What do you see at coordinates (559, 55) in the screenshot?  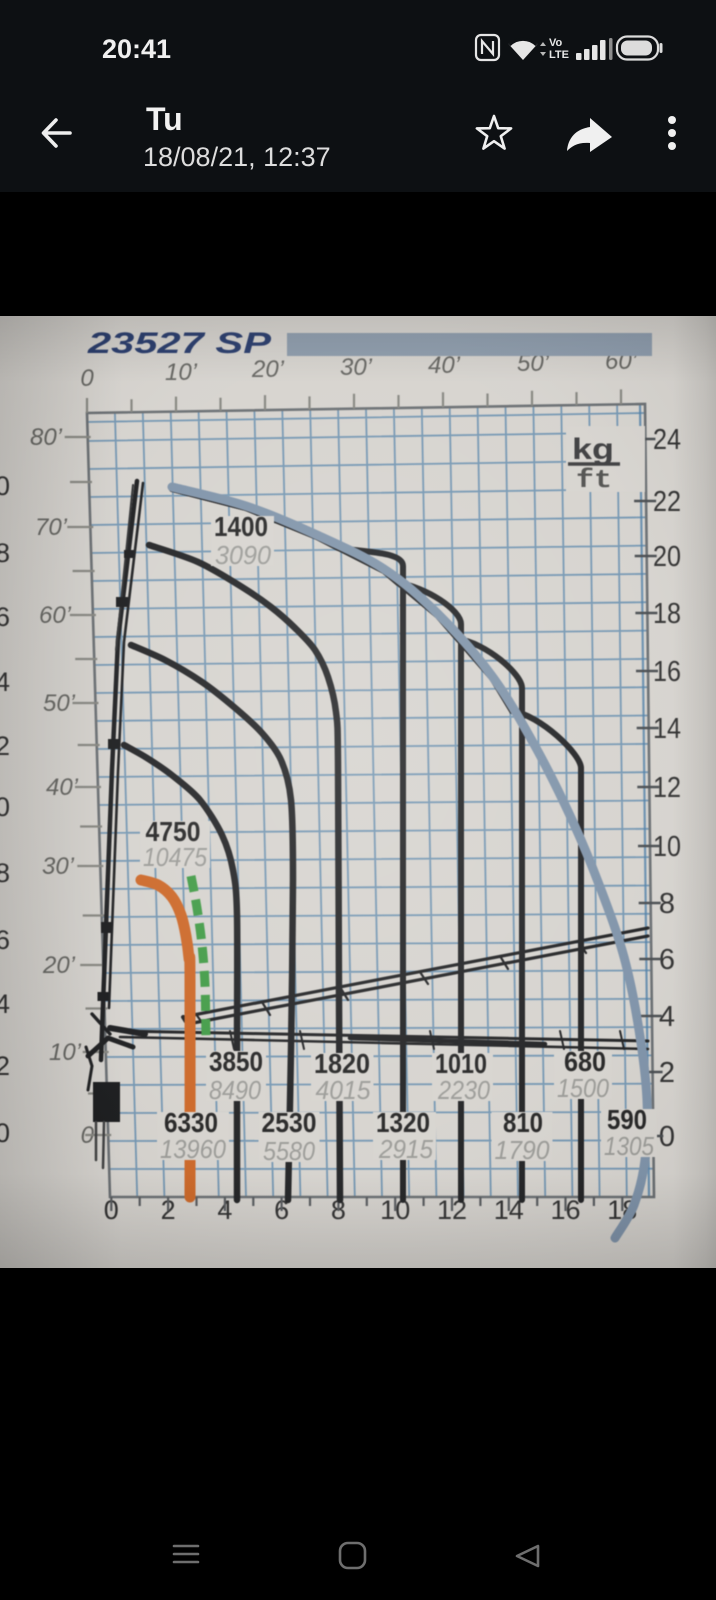 I see `svg-text: LTE` at bounding box center [559, 55].